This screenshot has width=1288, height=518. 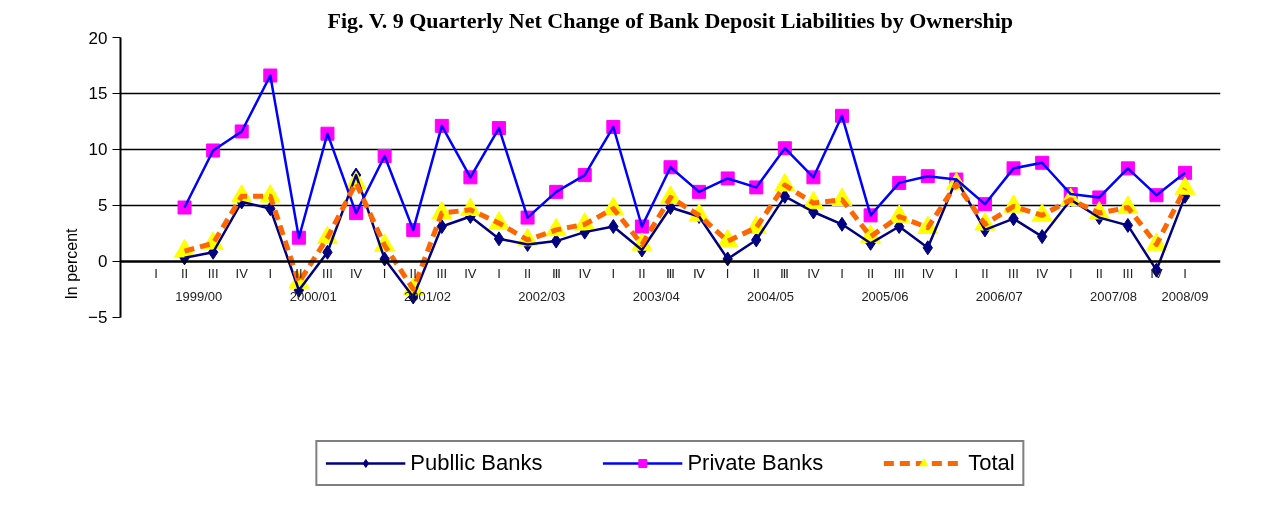 What do you see at coordinates (1114, 297) in the screenshot?
I see `annotation: 2007/08` at bounding box center [1114, 297].